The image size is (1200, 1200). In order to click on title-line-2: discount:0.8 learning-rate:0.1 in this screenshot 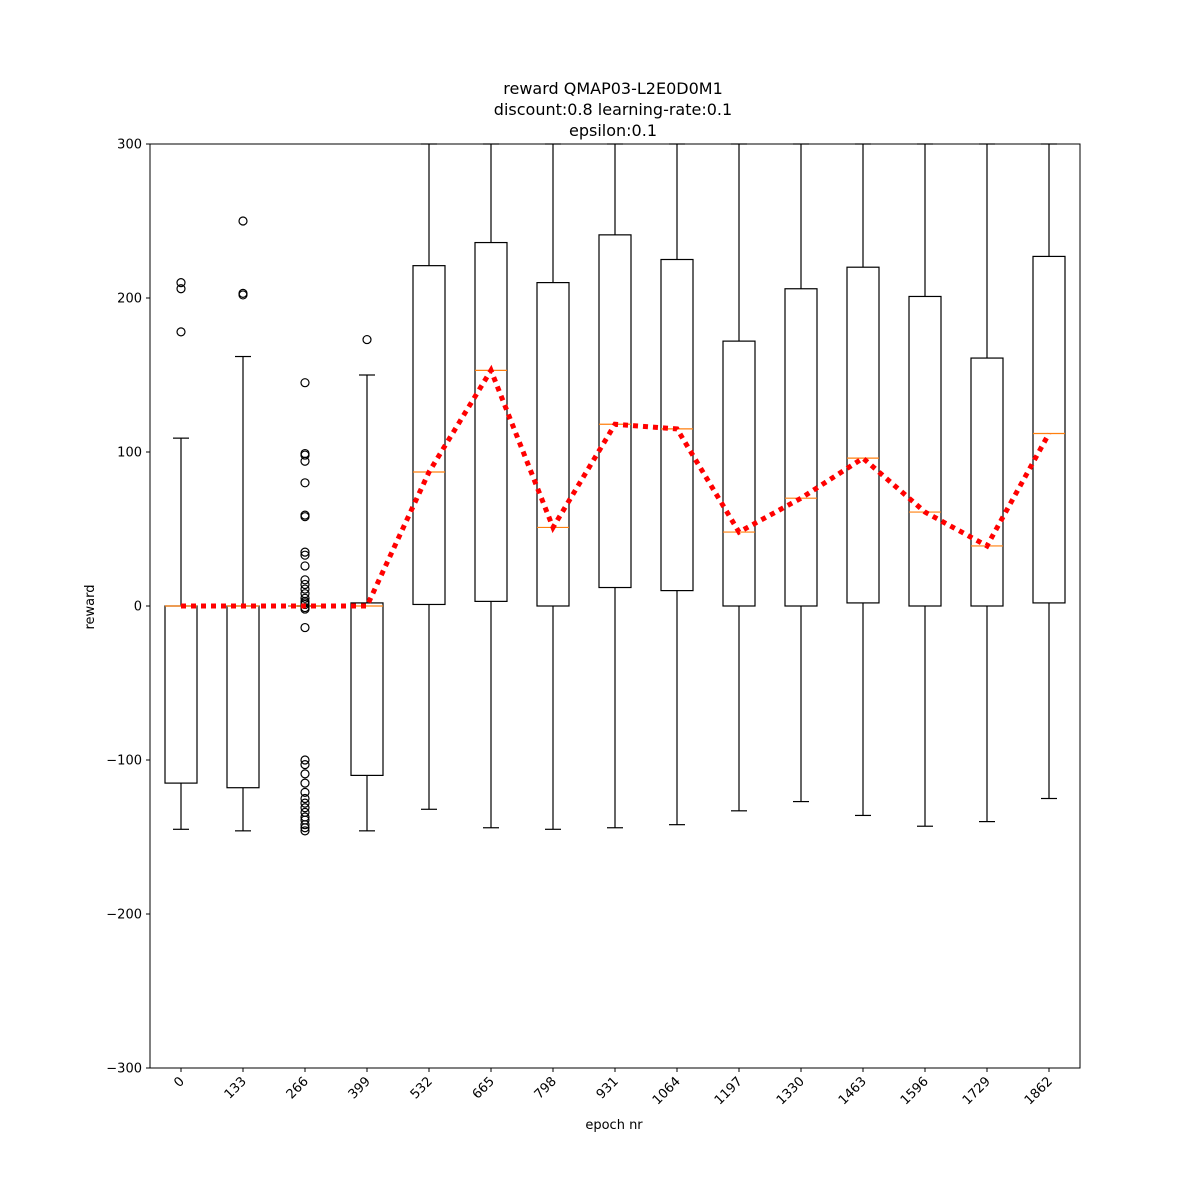, I will do `click(613, 109)`.